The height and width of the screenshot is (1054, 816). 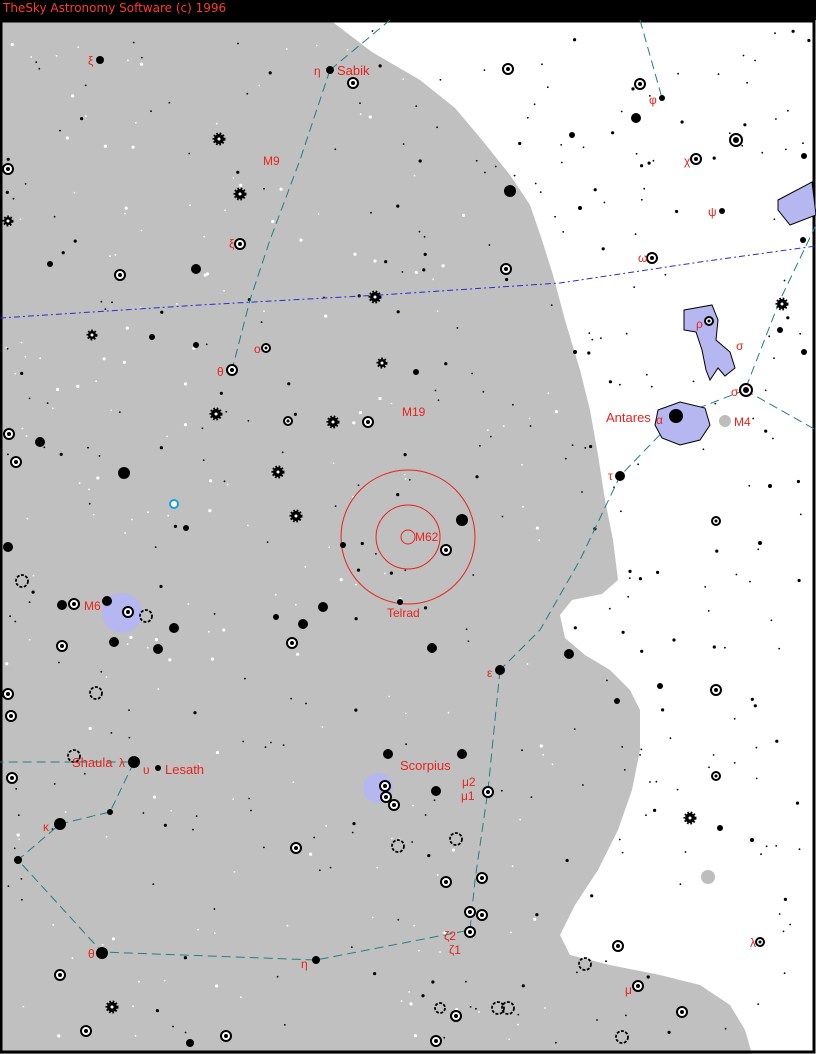 I want to click on label-lesath: Lesath, so click(x=184, y=769).